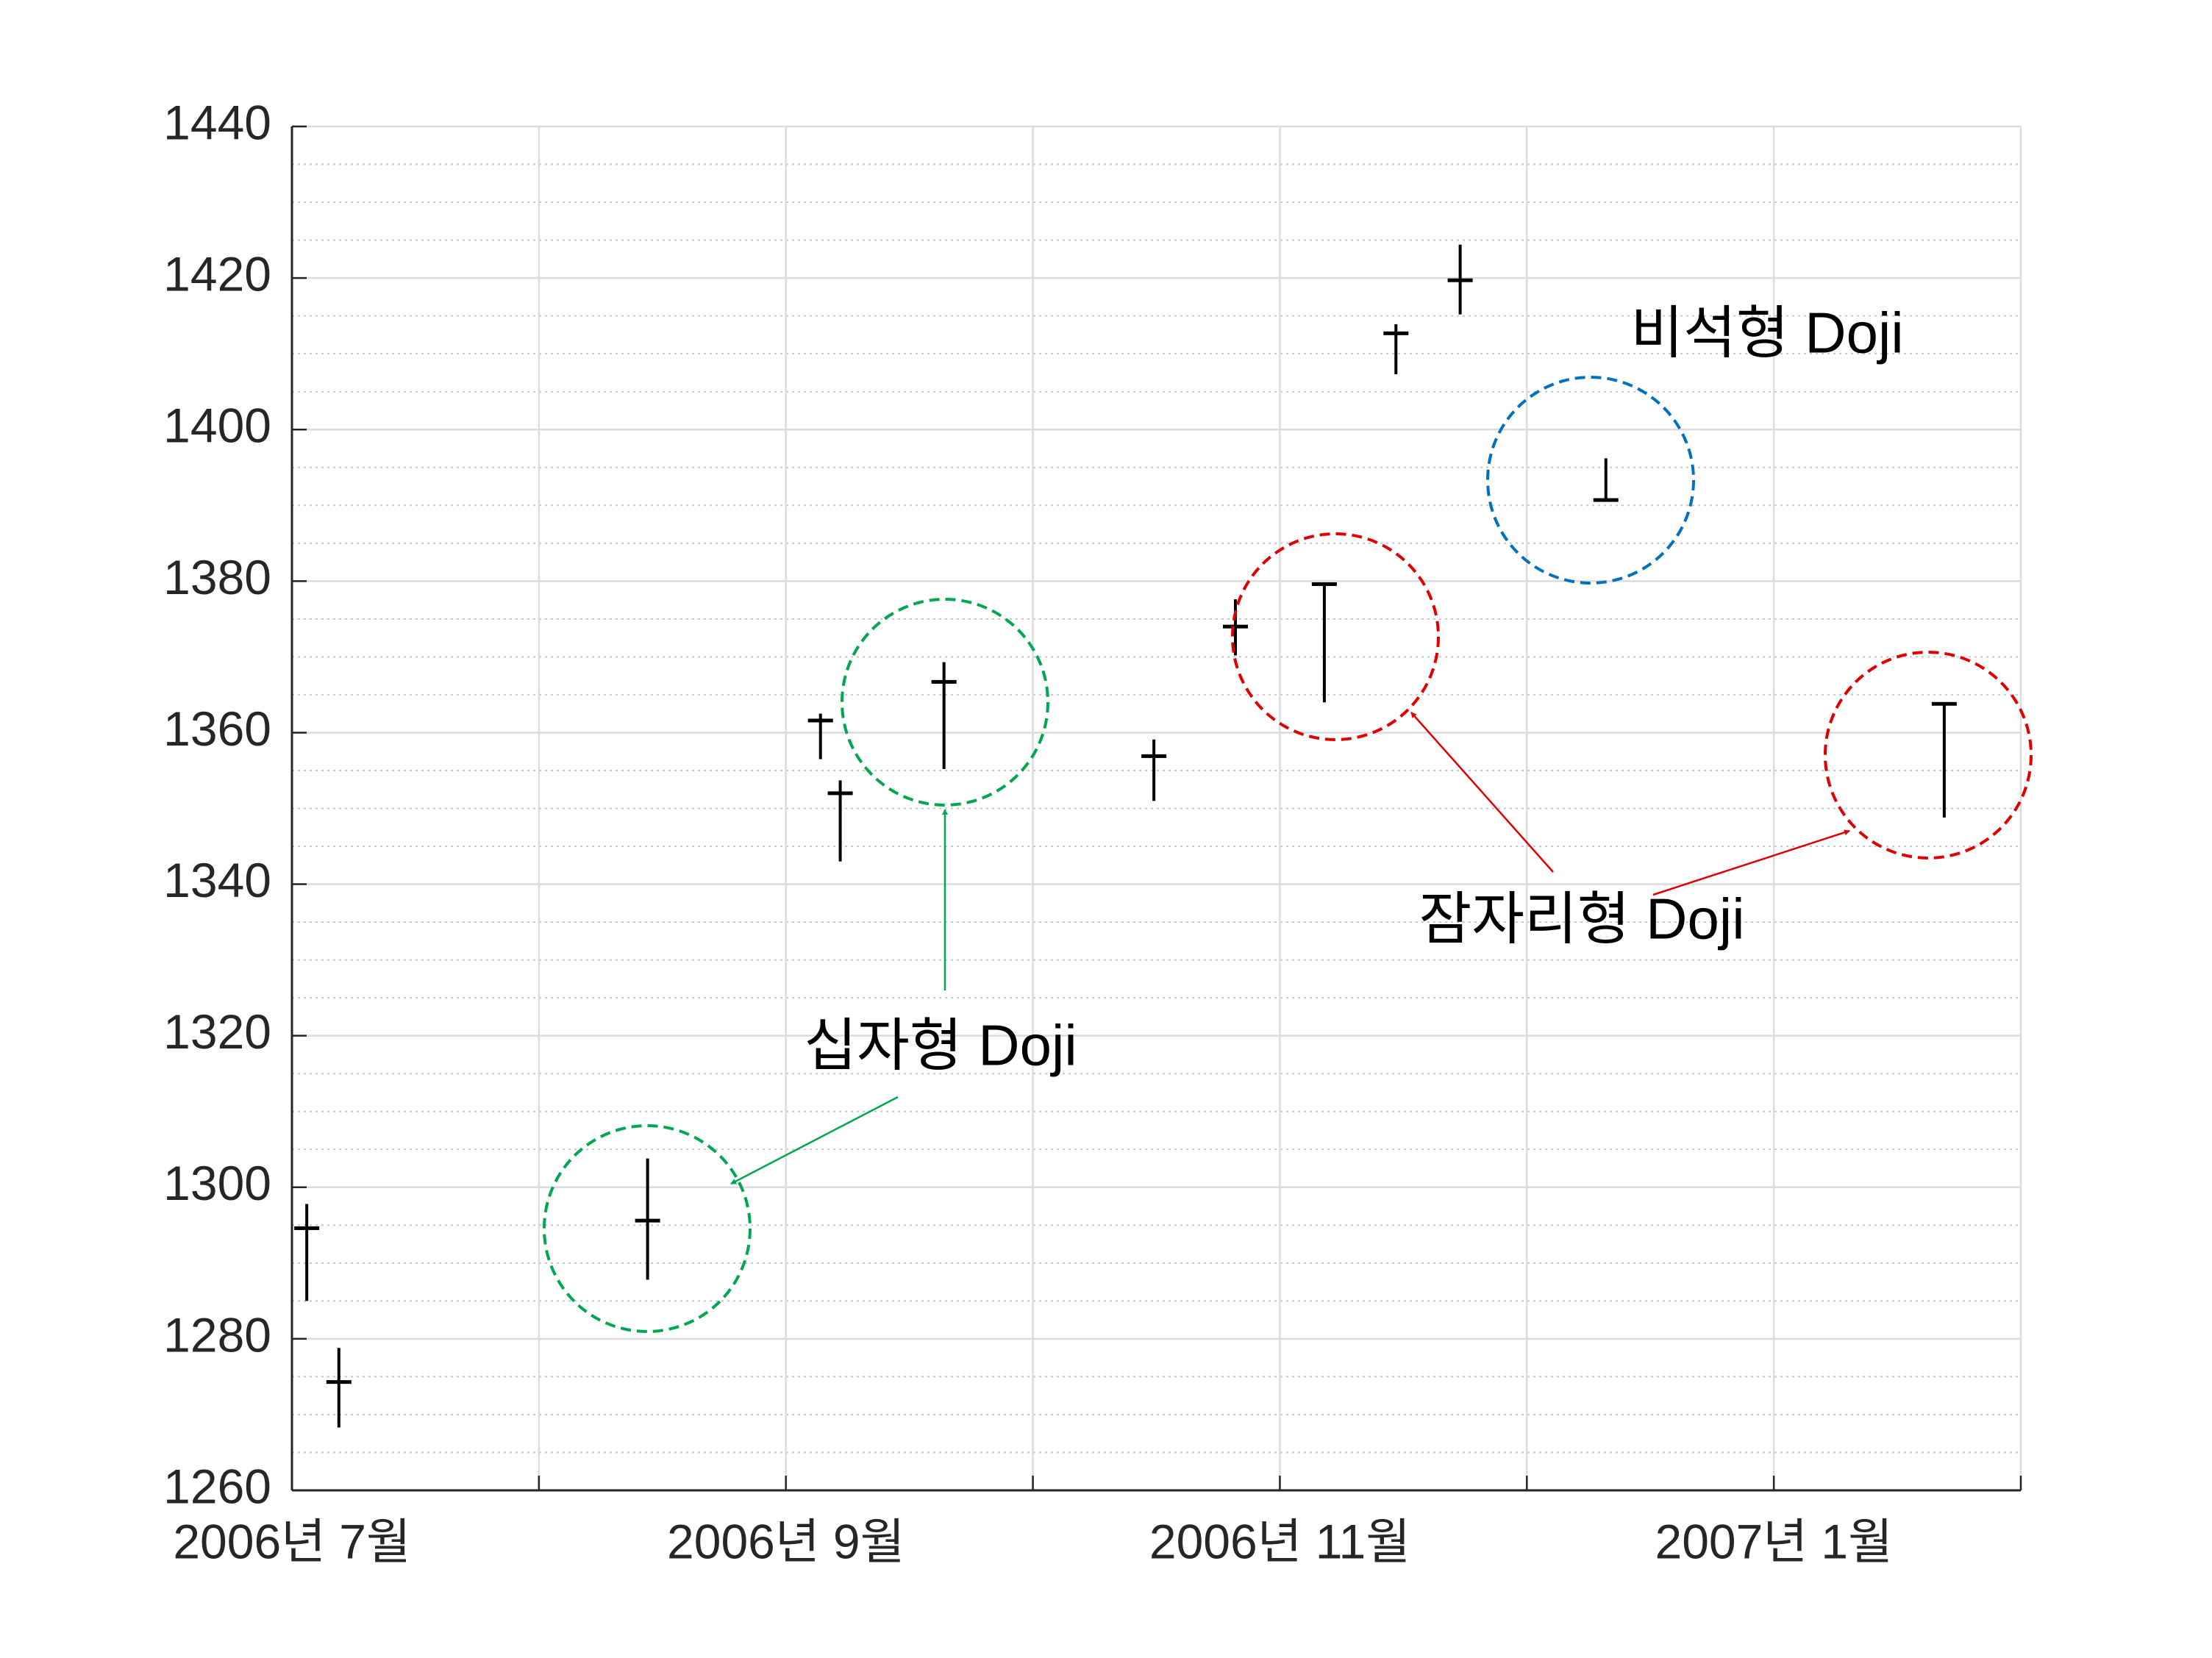 This screenshot has height=1658, width=2212. What do you see at coordinates (1766, 333) in the screenshot?
I see `annotation-text: 비석형 Doji` at bounding box center [1766, 333].